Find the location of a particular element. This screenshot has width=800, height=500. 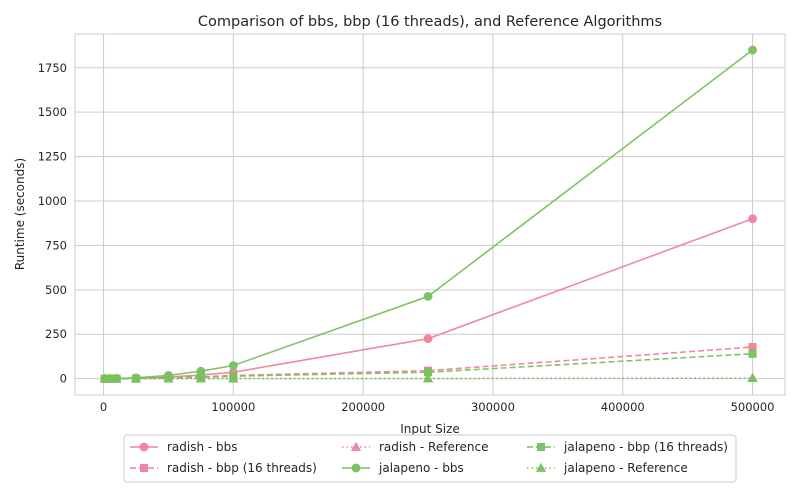

y-tick-label: 750 is located at coordinates (56, 245).